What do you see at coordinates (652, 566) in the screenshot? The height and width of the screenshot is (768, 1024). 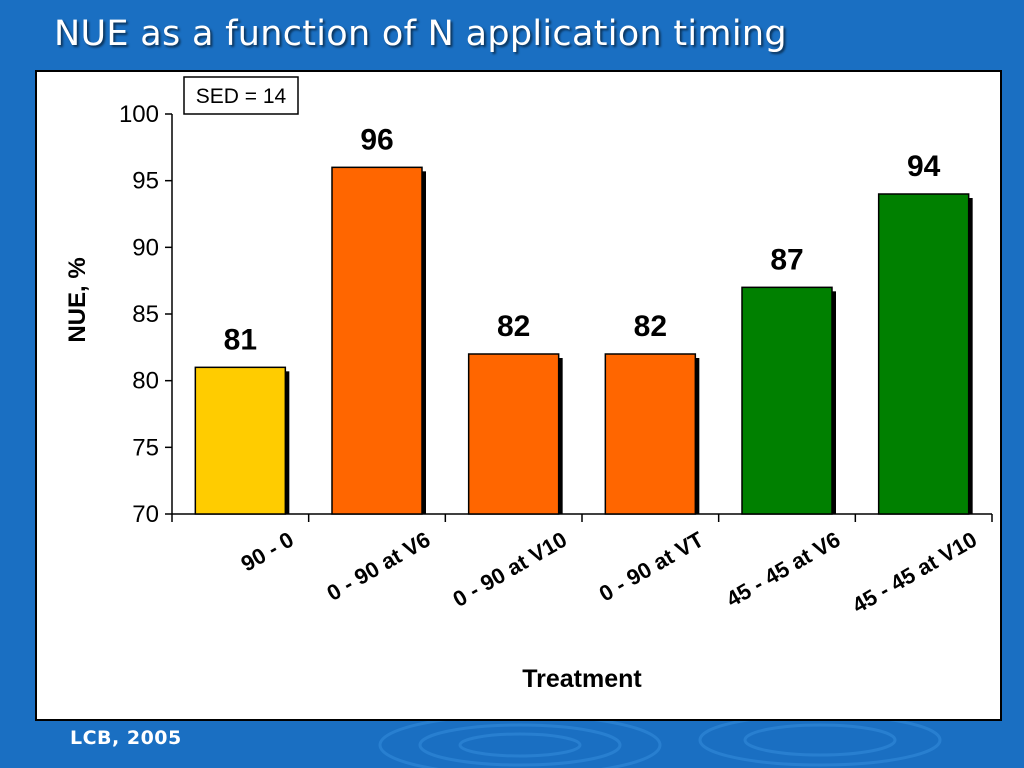 I see `category-label: 0 - 90 at VT` at bounding box center [652, 566].